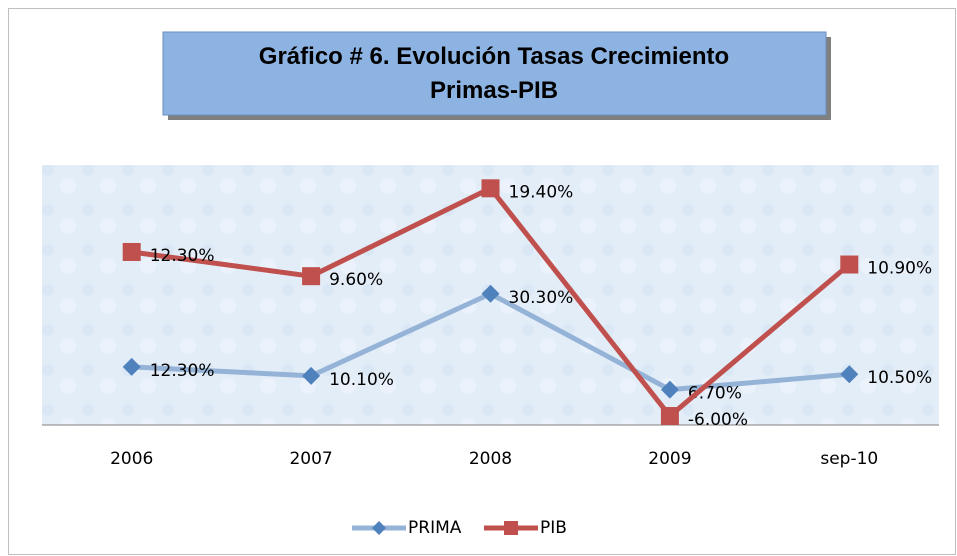  Describe the element at coordinates (718, 420) in the screenshot. I see `data-label: -6.00%` at that location.